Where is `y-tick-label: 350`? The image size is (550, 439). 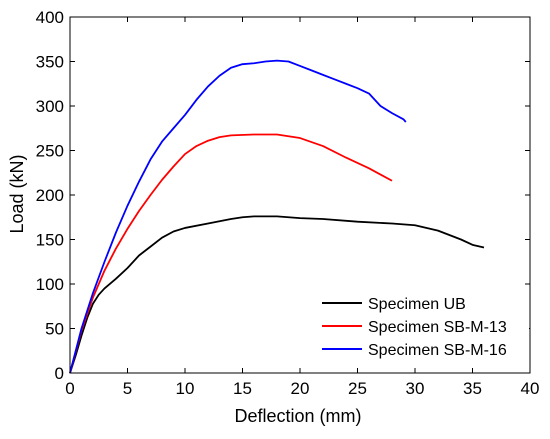
y-tick-label: 350 is located at coordinates (50, 62).